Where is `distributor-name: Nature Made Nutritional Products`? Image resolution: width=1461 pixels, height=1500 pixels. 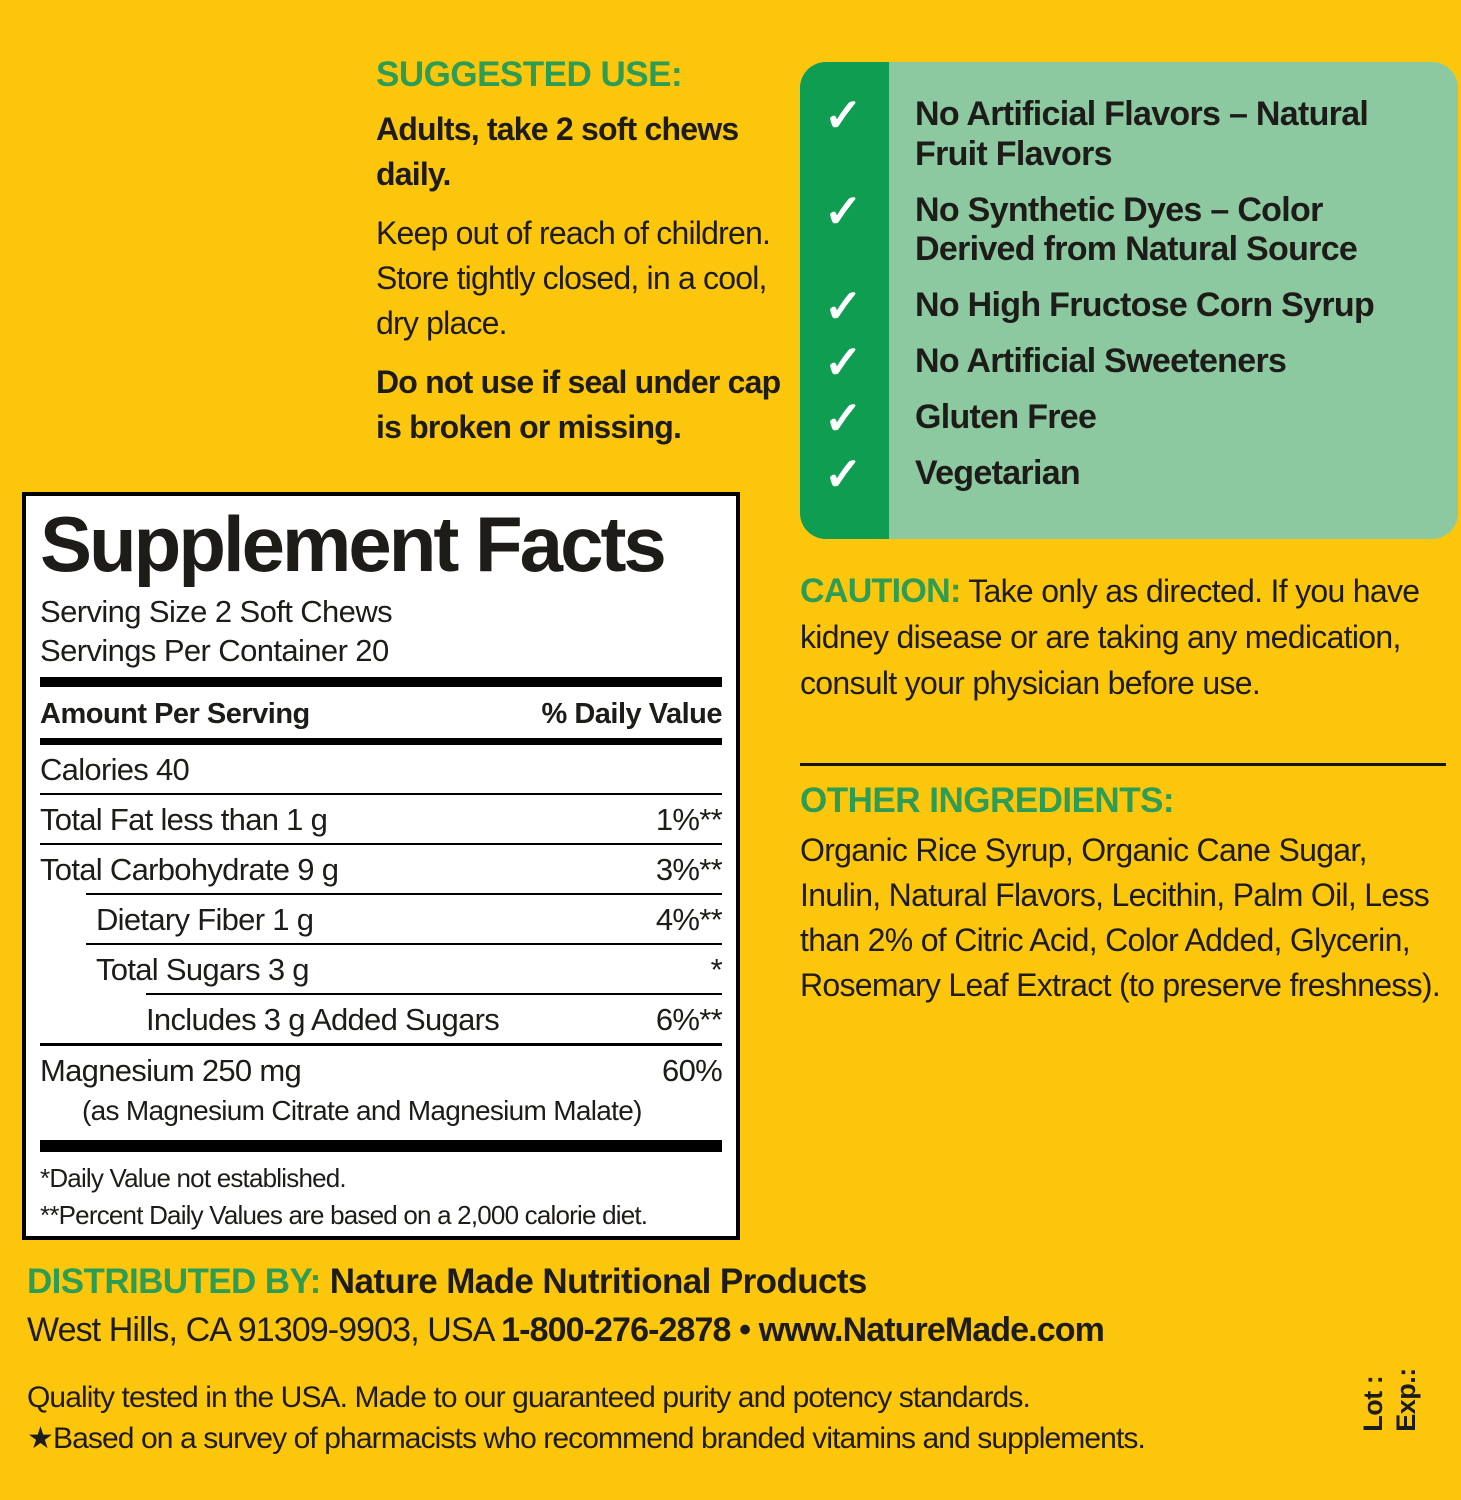 distributor-name: Nature Made Nutritional Products is located at coordinates (594, 1281).